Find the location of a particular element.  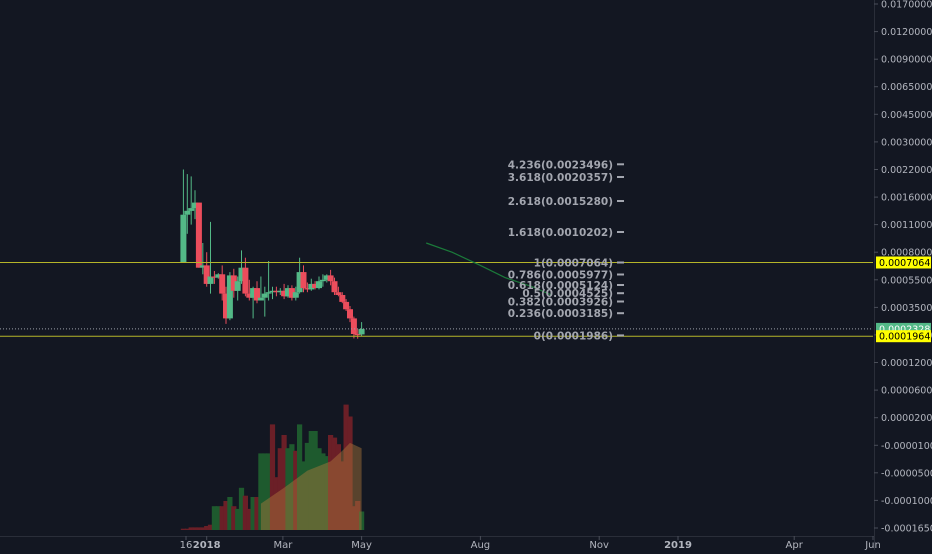

candles-pane is located at coordinates (272, 254).